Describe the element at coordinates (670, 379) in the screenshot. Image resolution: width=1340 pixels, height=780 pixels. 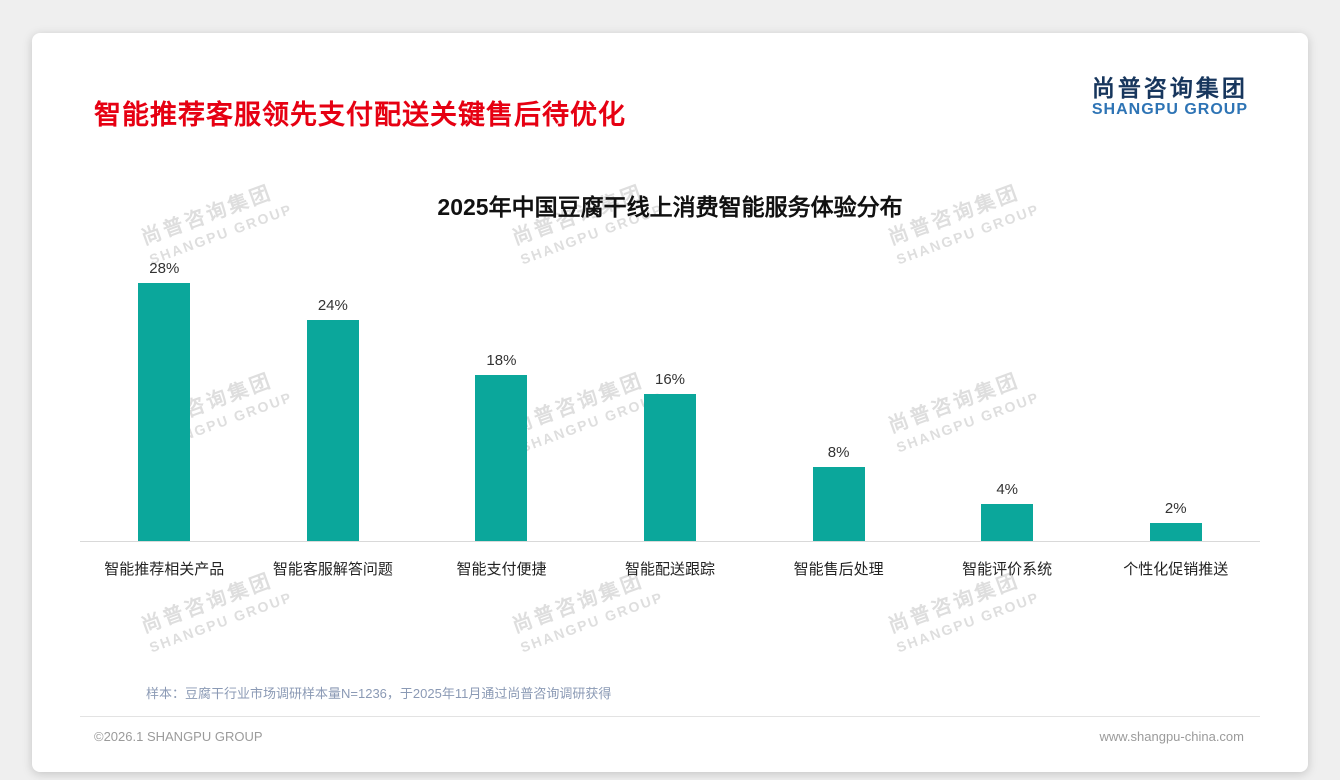
I see `bar-value-label: 16%` at that location.